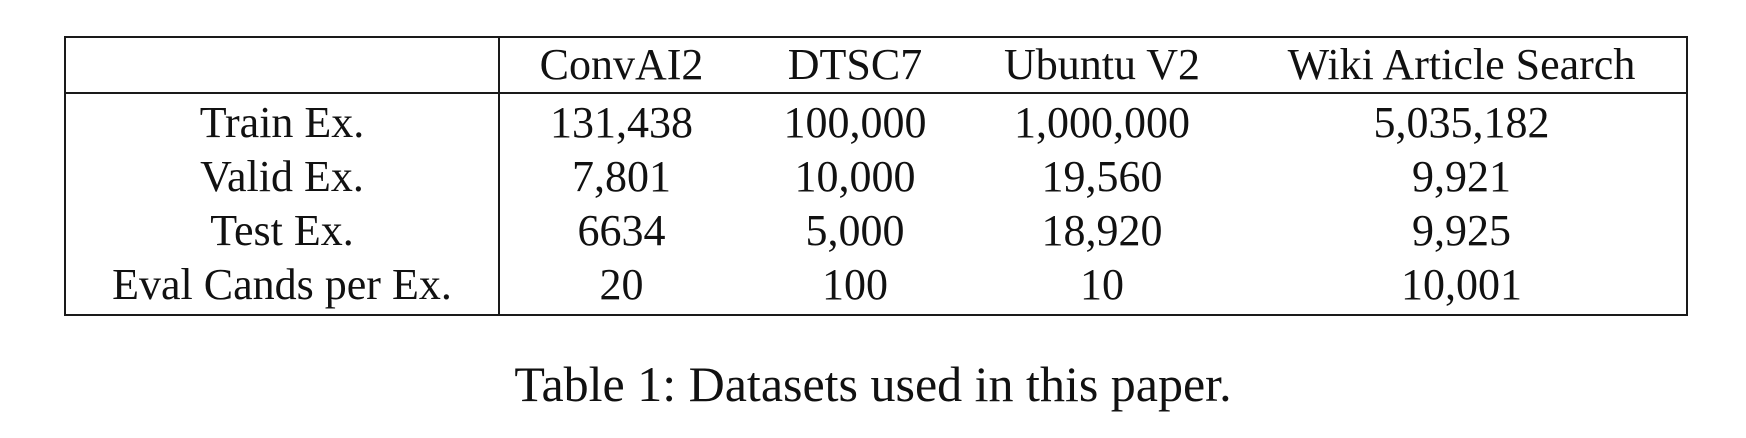 Image resolution: width=1746 pixels, height=438 pixels. Describe the element at coordinates (1102, 230) in the screenshot. I see `table-cell: 18,920` at that location.